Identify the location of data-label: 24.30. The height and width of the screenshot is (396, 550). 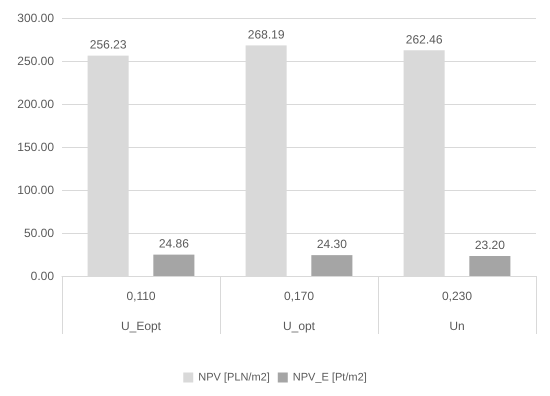
(332, 244).